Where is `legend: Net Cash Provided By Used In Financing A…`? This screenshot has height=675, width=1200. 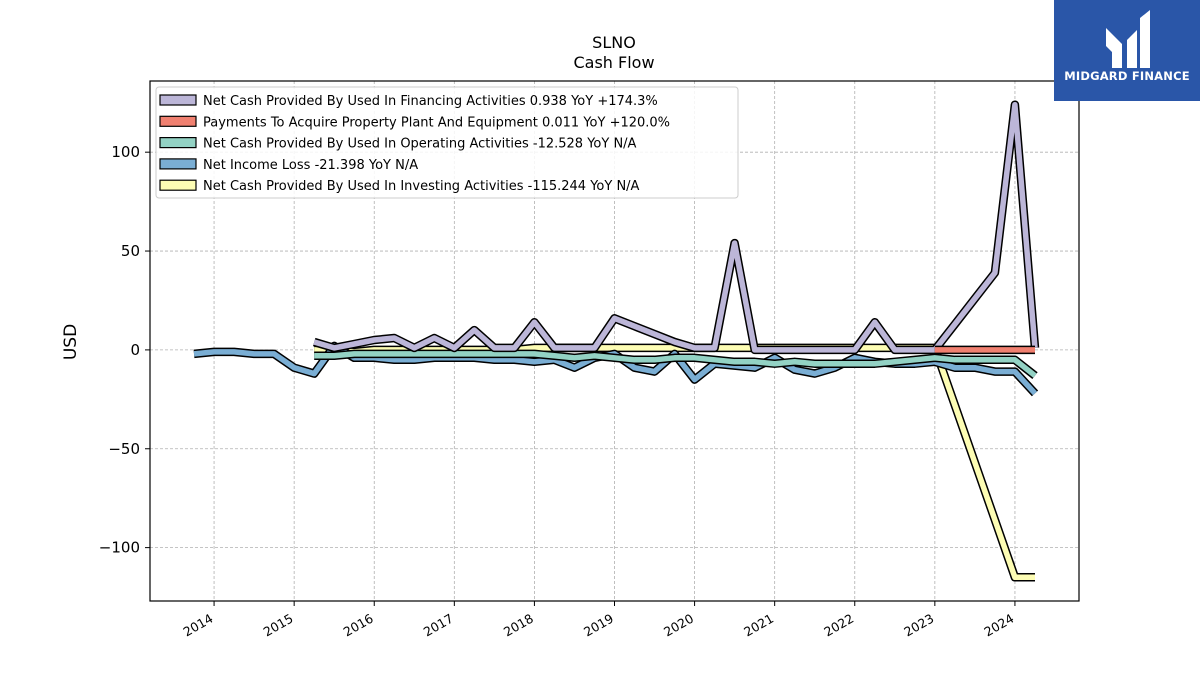
legend: Net Cash Provided By Used In Financing A… is located at coordinates (447, 142).